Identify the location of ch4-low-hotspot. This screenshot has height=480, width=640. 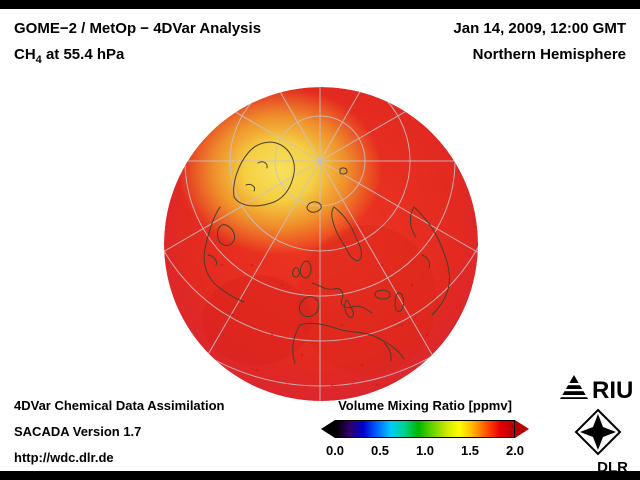
(280, 171).